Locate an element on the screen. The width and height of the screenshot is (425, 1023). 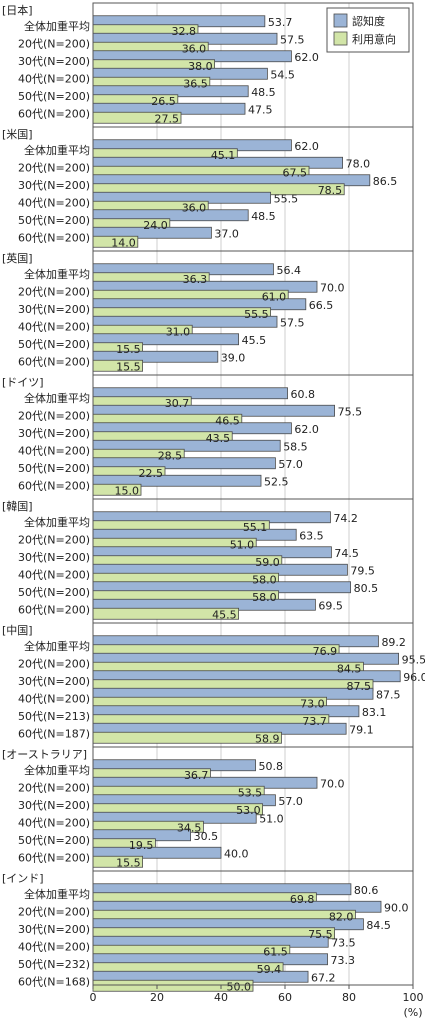
value-label-intent: 27.5 is located at coordinates (167, 118).